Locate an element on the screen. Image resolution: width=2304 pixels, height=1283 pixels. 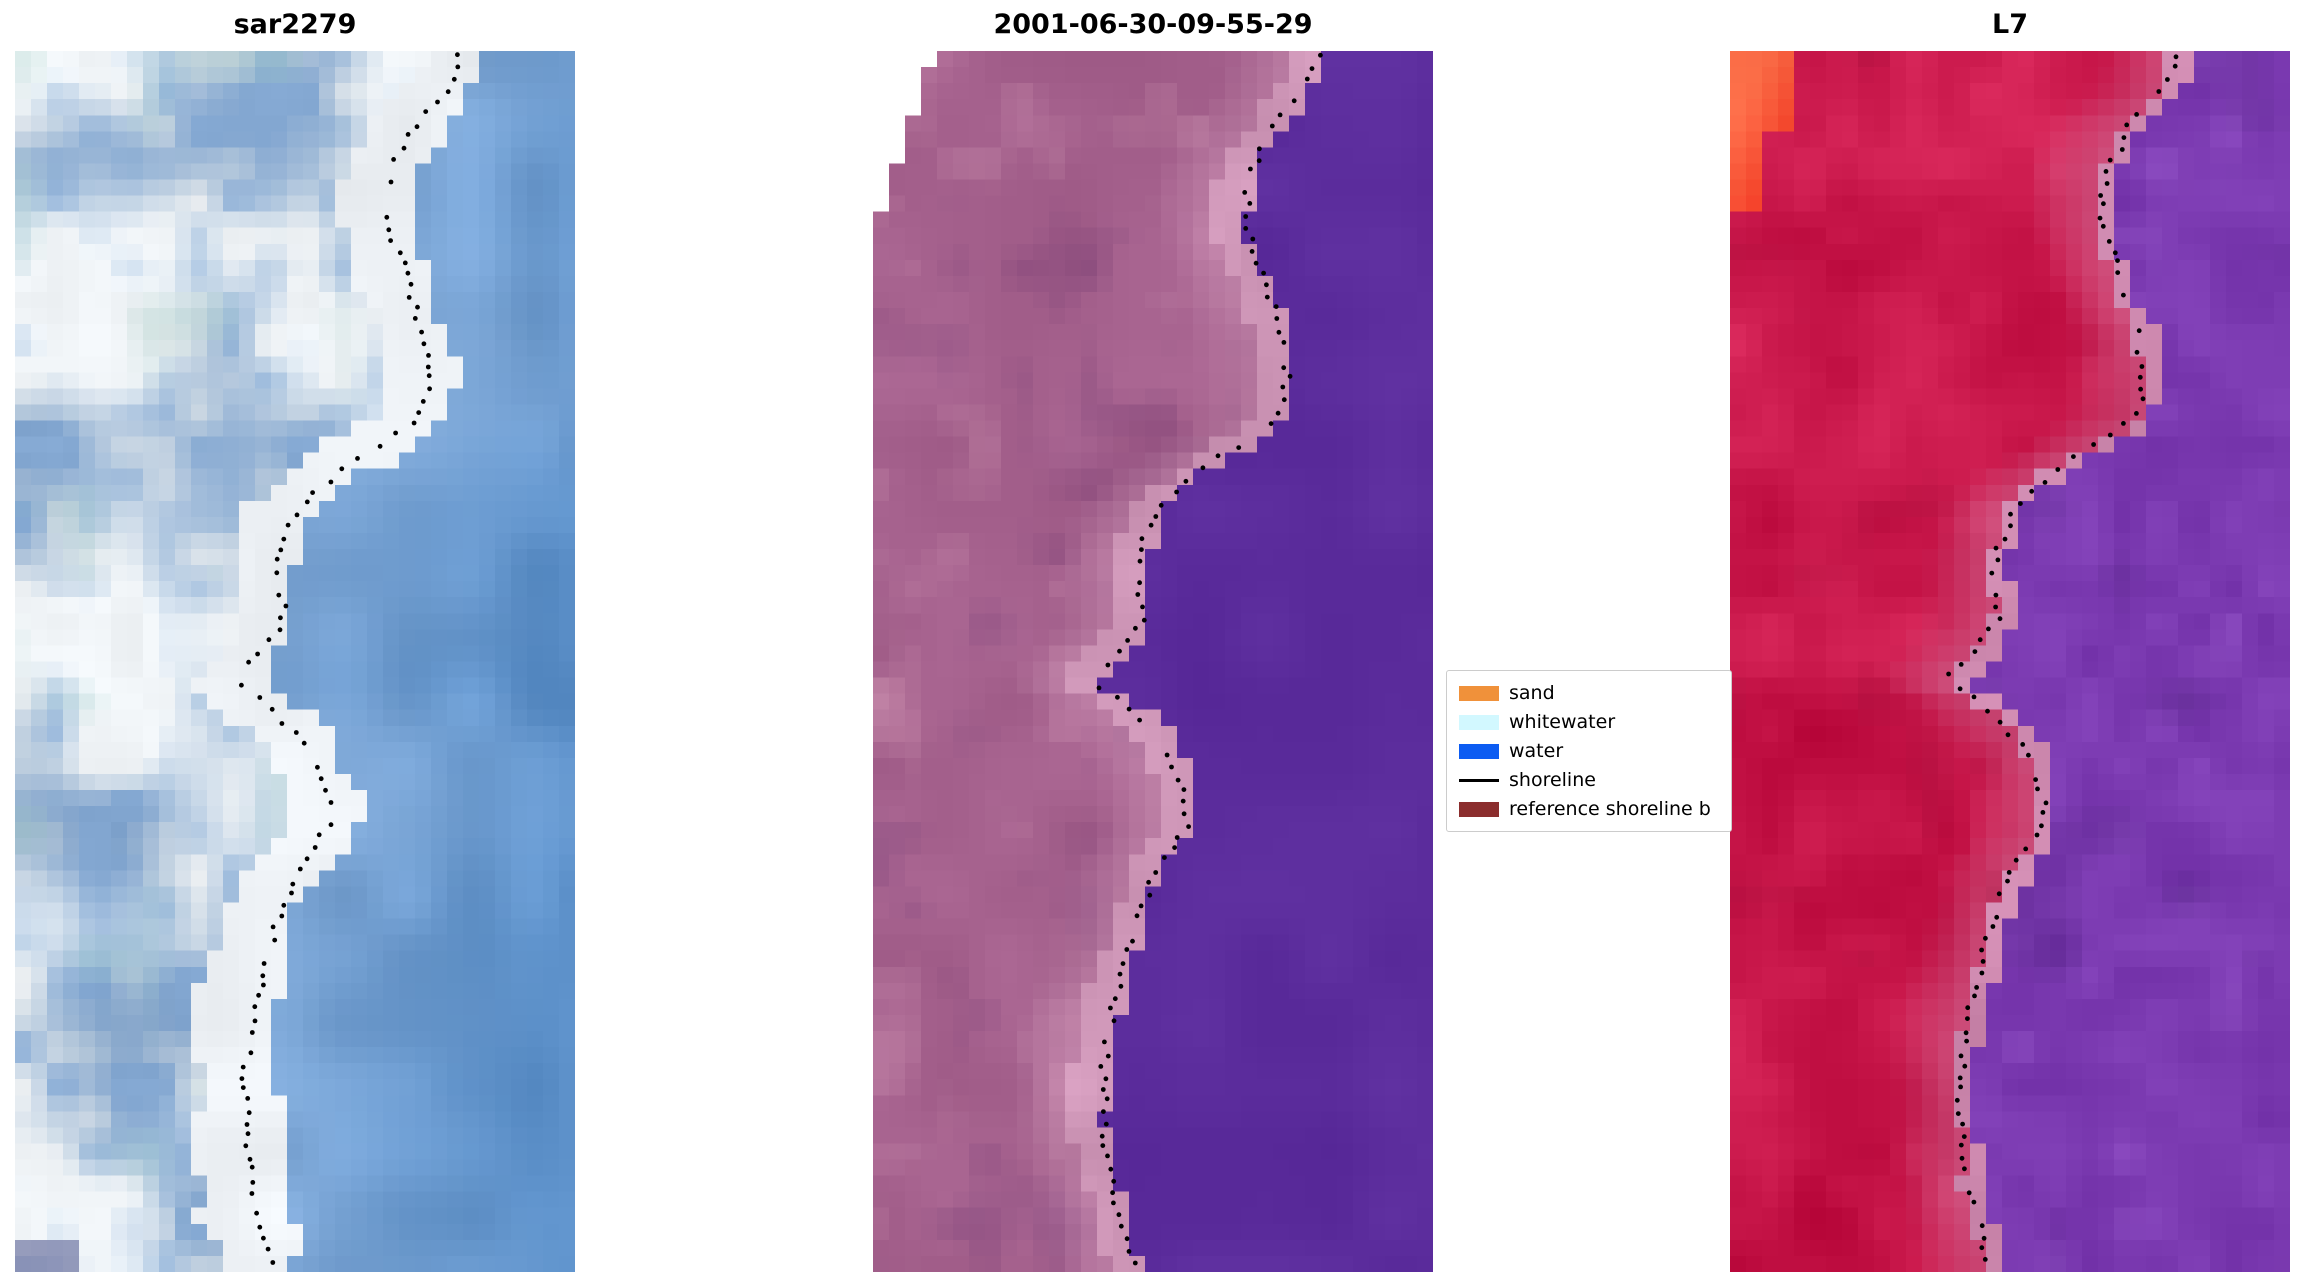
legend-label: whitewater is located at coordinates (1562, 722).